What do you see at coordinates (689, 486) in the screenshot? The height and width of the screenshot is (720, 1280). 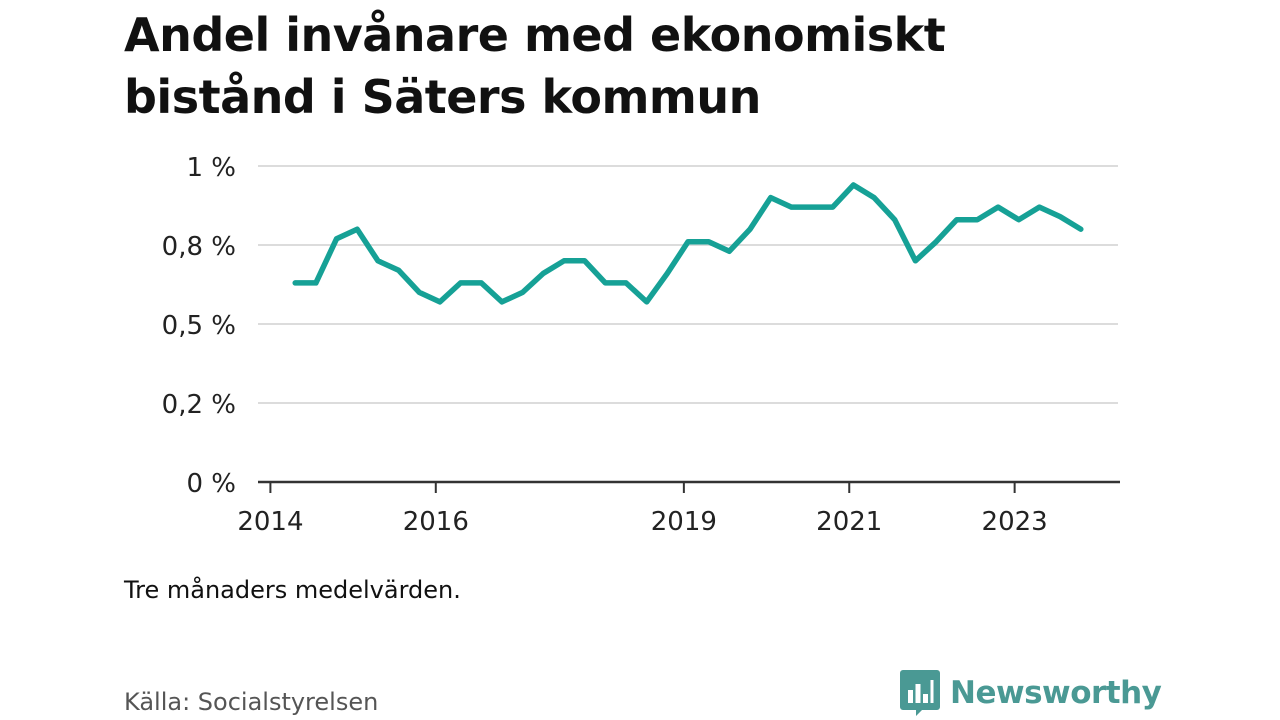 I see `x-axis` at bounding box center [689, 486].